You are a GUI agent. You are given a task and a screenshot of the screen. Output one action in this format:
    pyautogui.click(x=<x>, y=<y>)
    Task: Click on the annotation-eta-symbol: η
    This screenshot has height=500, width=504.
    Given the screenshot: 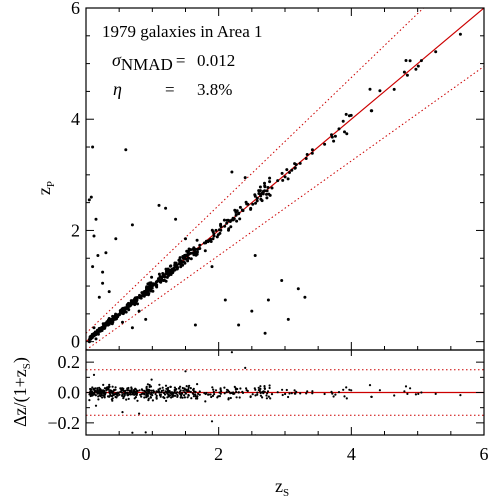 What is the action you would take?
    pyautogui.click(x=117, y=89)
    